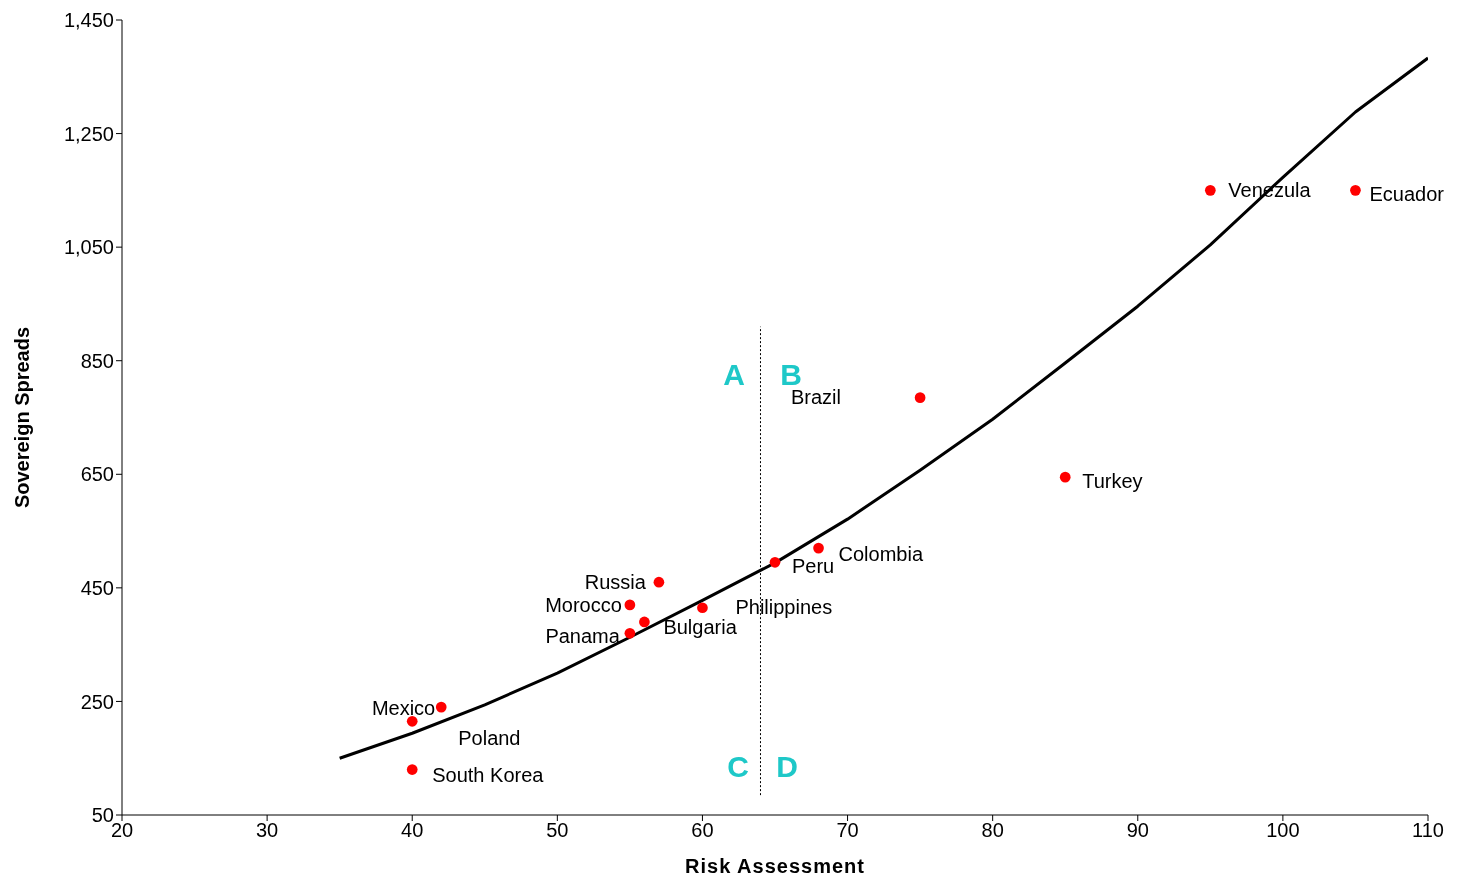 Image resolution: width=1470 pixels, height=891 pixels. What do you see at coordinates (992, 830) in the screenshot?
I see `x-tick-label: 80` at bounding box center [992, 830].